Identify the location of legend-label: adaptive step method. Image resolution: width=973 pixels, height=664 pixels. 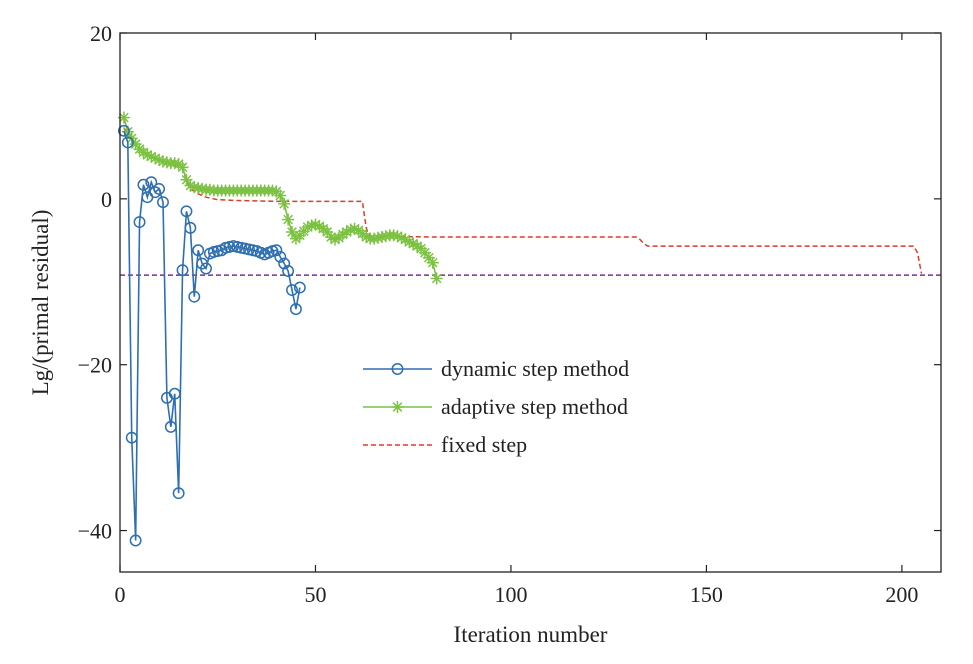
(534, 406).